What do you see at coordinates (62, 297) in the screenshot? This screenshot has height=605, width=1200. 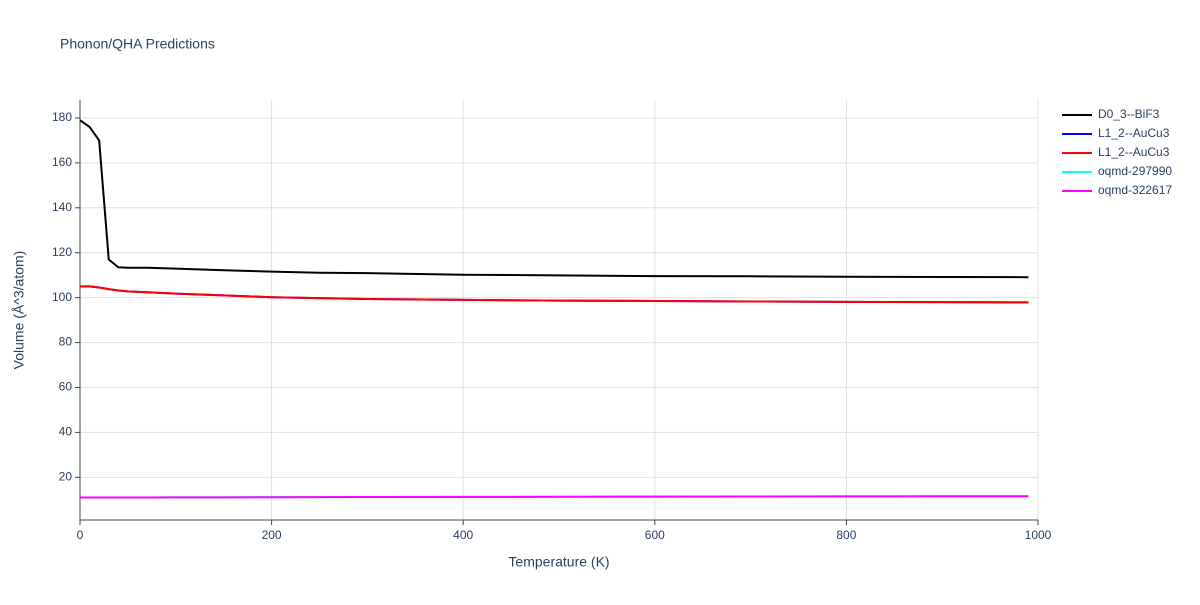 I see `y-tick-label: 100` at bounding box center [62, 297].